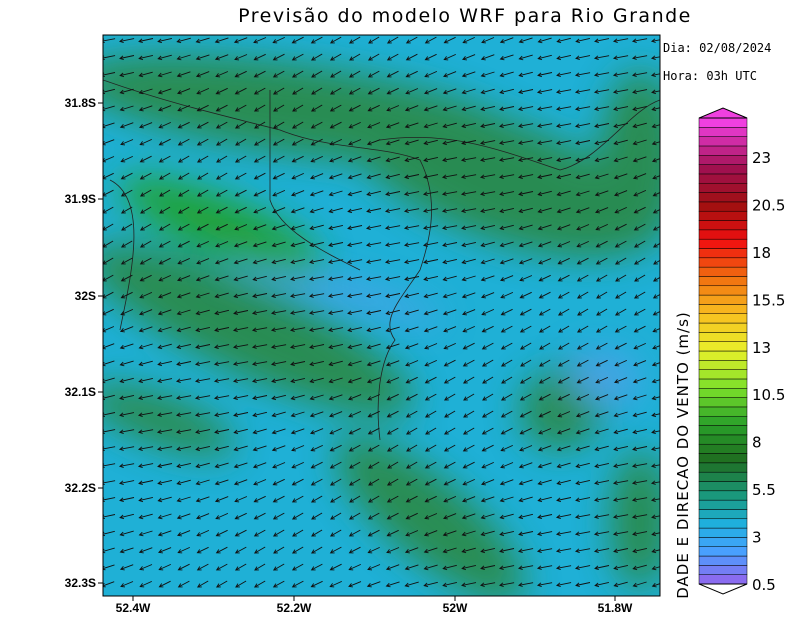  I want to click on lat-label: 32S, so click(85, 296).